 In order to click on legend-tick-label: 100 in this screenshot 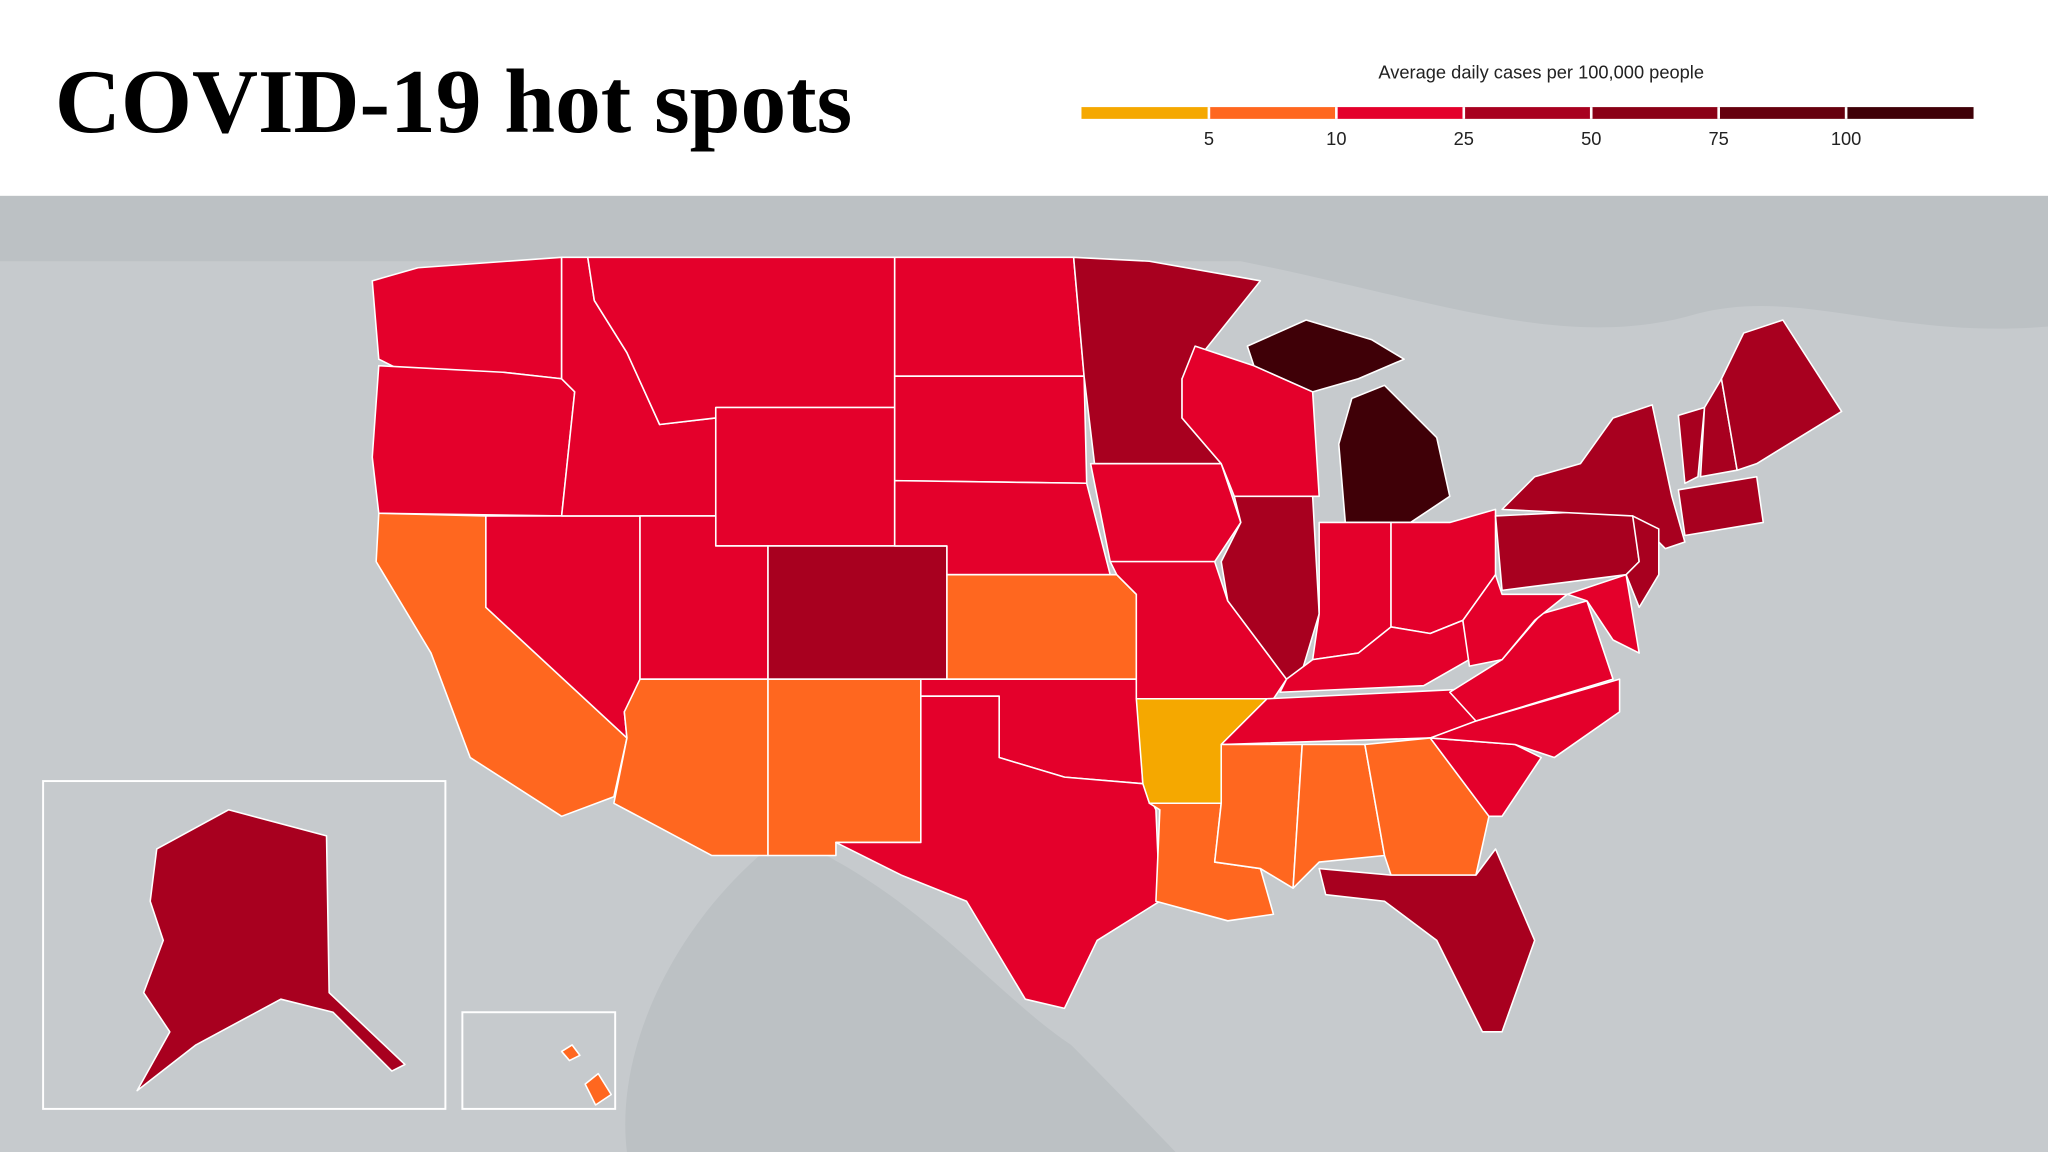, I will do `click(1846, 138)`.